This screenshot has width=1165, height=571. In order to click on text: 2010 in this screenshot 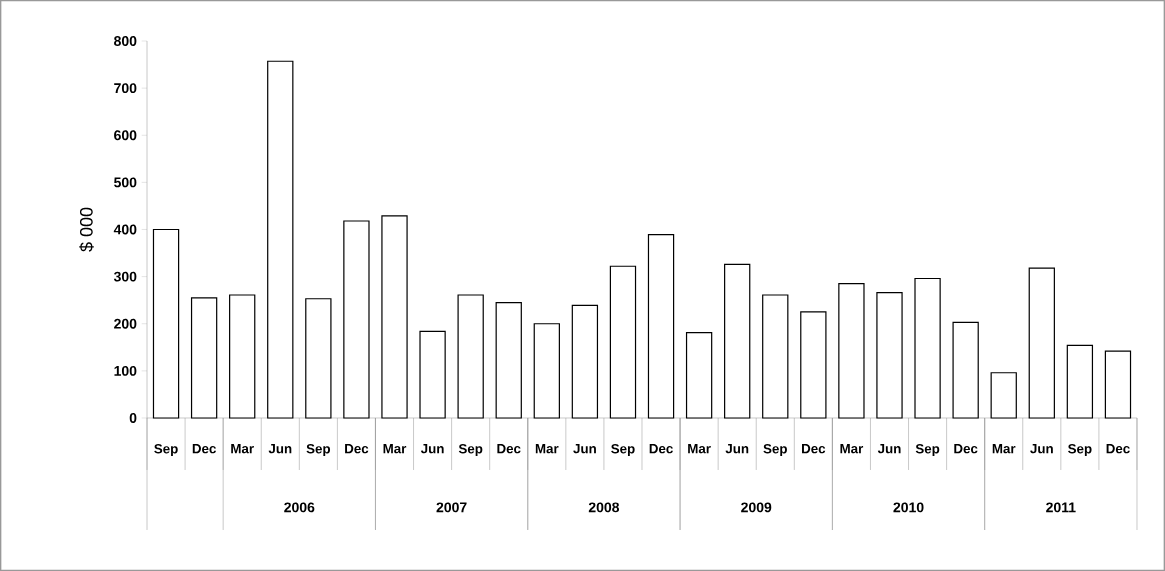, I will do `click(908, 507)`.